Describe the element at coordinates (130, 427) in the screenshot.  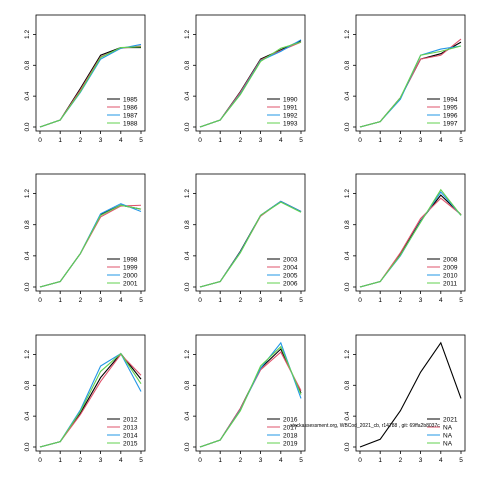
I see `legend-label: 2013` at that location.